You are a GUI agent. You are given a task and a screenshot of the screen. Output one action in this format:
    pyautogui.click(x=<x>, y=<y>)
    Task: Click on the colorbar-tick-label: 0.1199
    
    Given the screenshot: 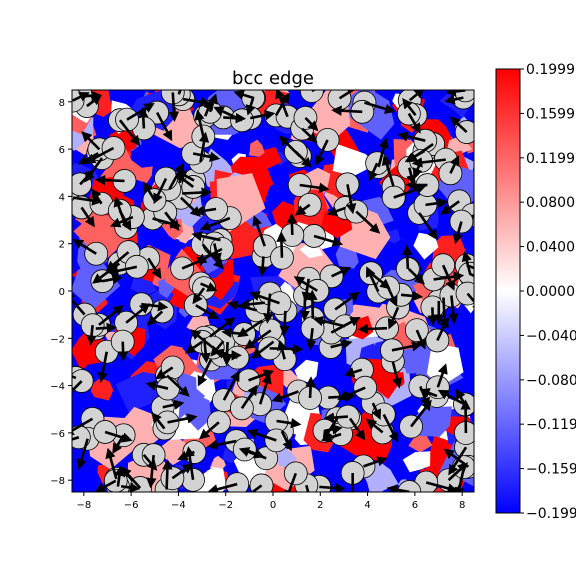 What is the action you would take?
    pyautogui.click(x=550, y=159)
    